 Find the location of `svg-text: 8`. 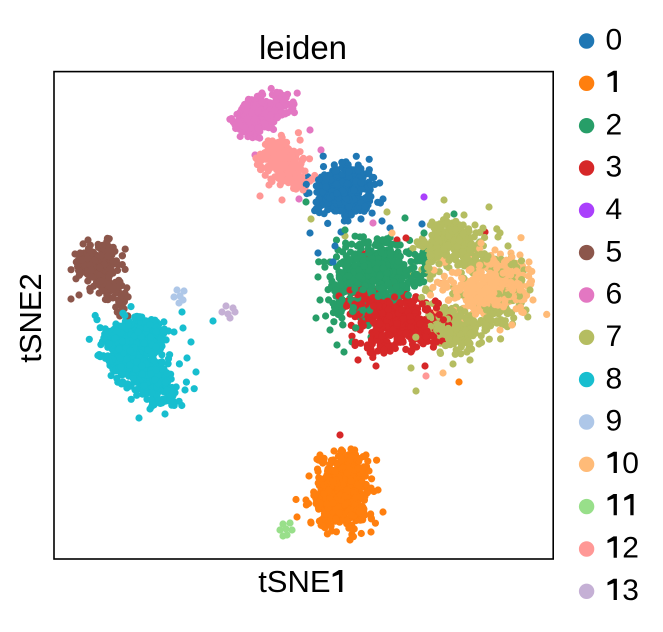

svg-text: 8 is located at coordinates (614, 378).